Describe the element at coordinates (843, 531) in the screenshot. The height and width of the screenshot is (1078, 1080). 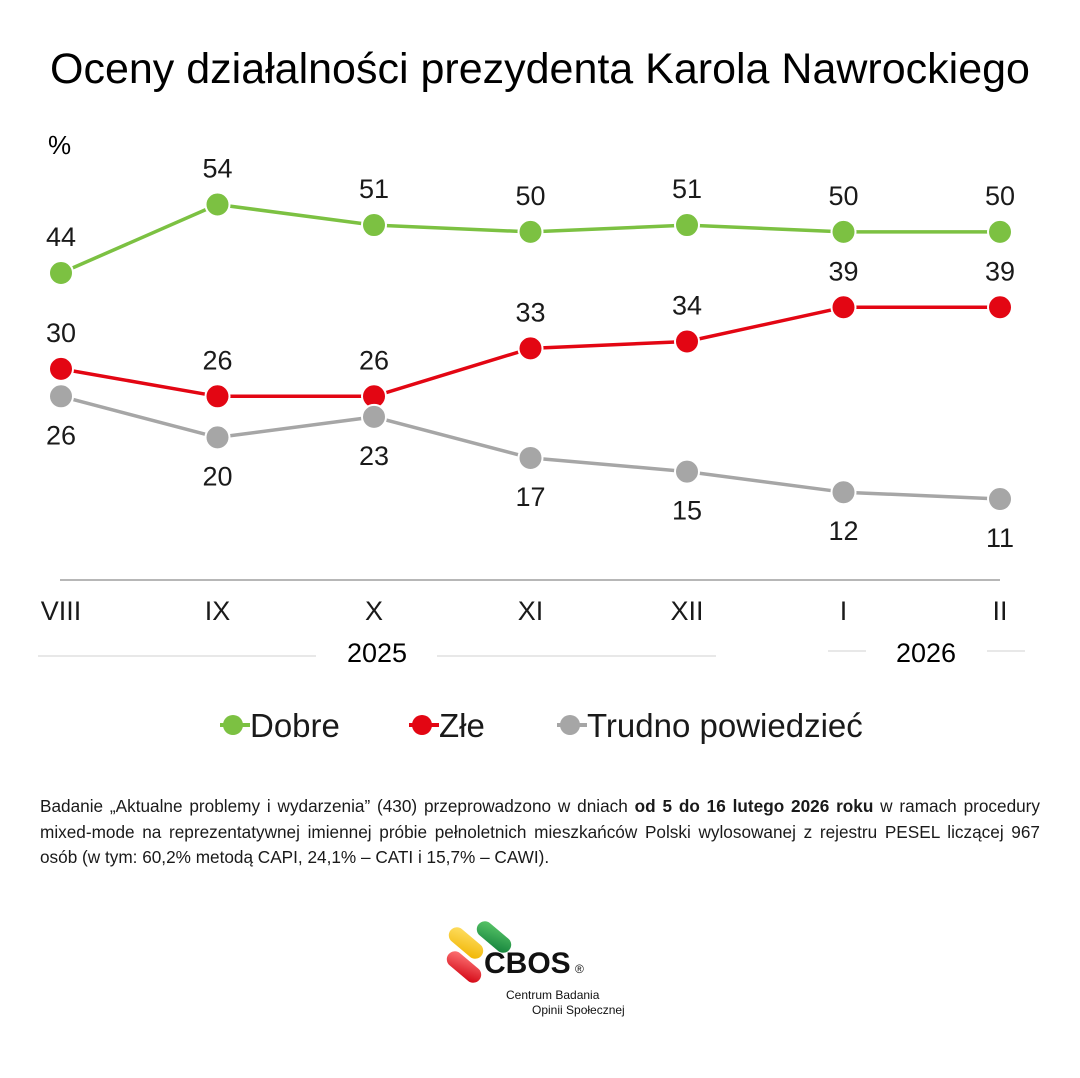
I see `value-label-trudno-powiedziec-5: 12` at that location.